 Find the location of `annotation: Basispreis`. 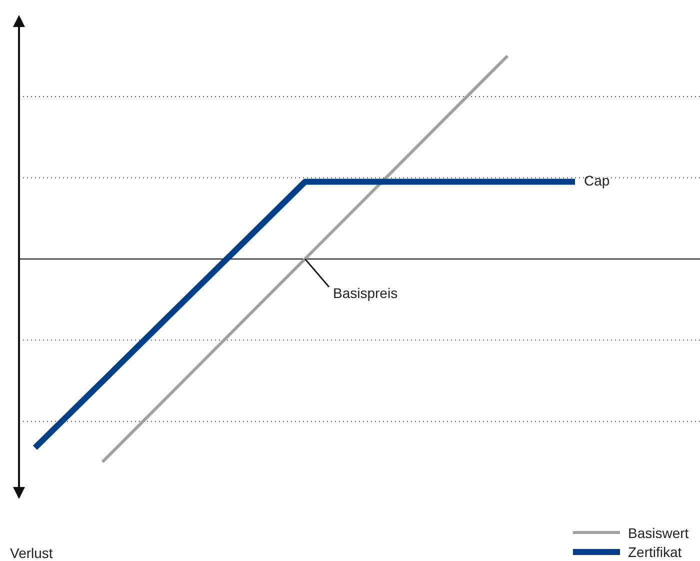

annotation: Basispreis is located at coordinates (365, 292).